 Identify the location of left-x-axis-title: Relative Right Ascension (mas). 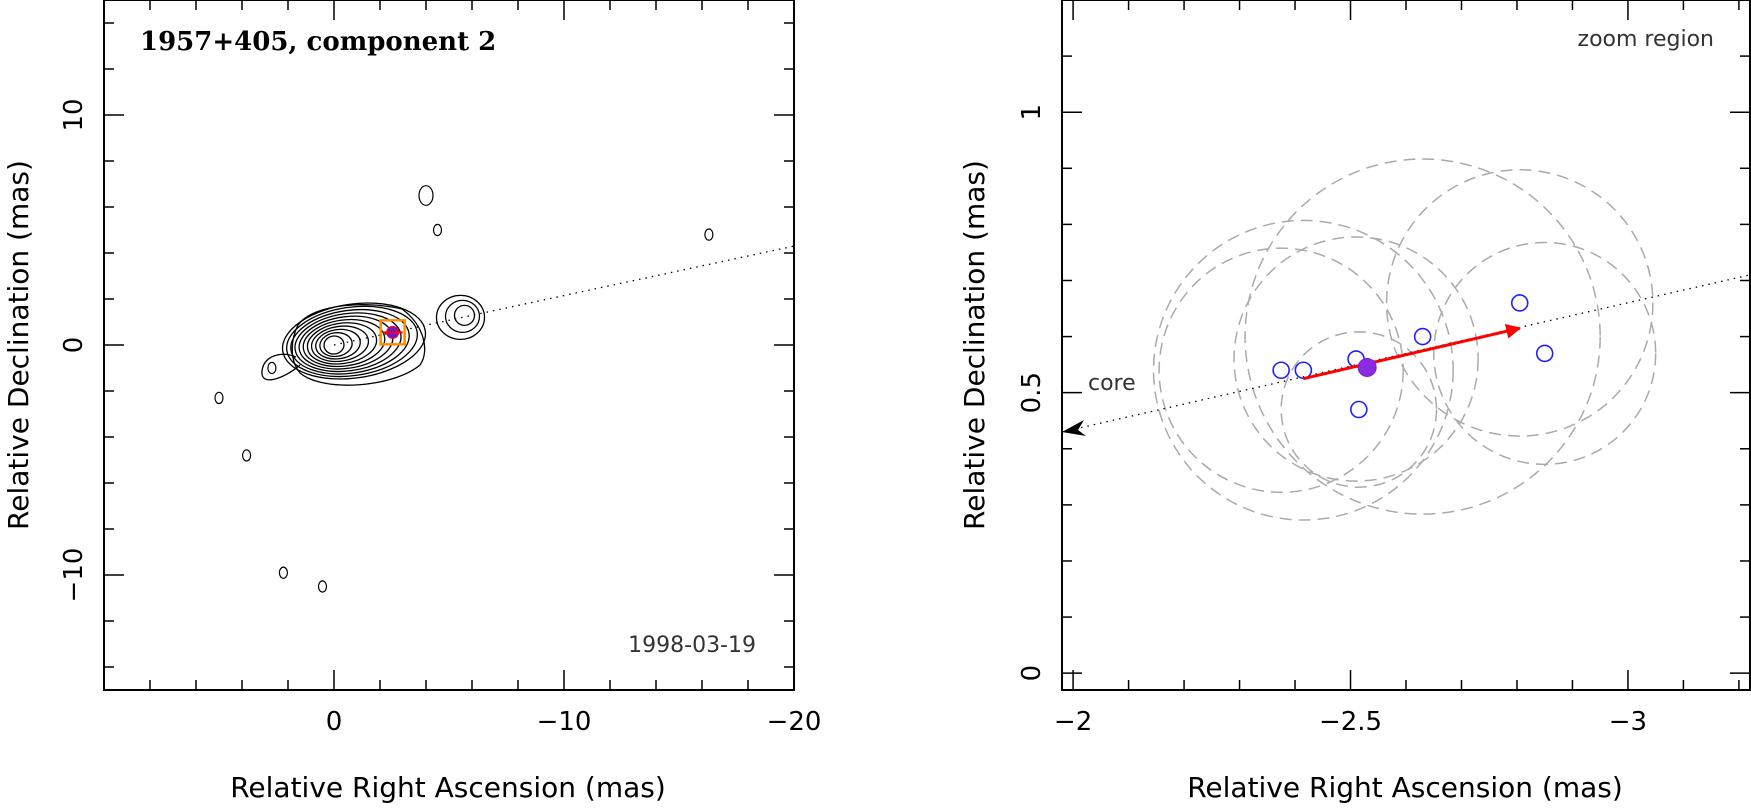
(448, 787).